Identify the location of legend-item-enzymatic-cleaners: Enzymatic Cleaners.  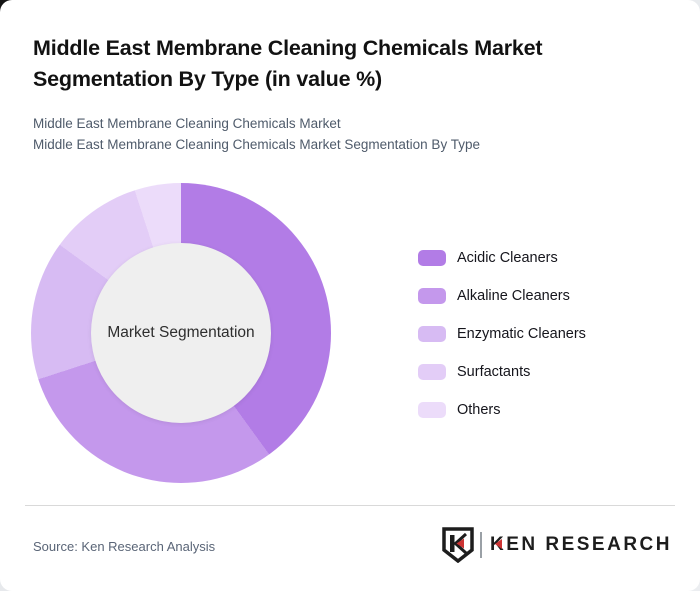
(502, 334).